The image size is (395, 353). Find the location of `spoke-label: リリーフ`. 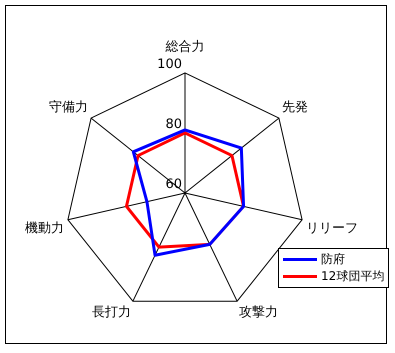

spoke-label: リリーフ is located at coordinates (332, 228).